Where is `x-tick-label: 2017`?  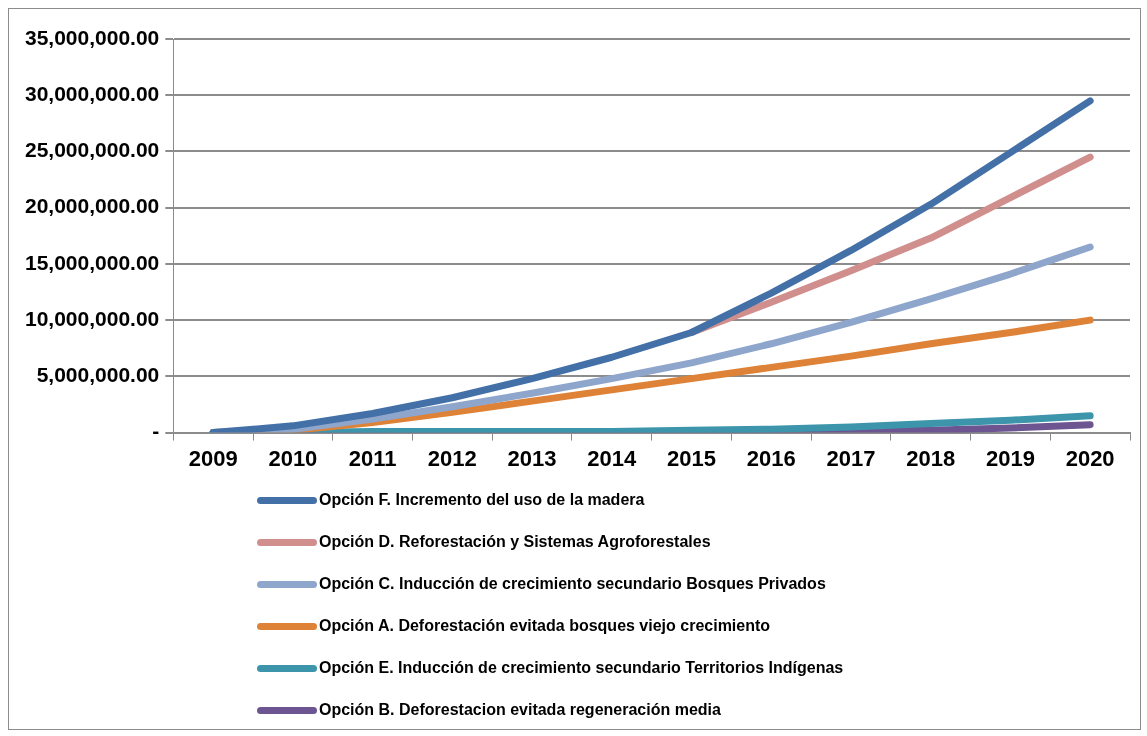
x-tick-label: 2017 is located at coordinates (851, 458).